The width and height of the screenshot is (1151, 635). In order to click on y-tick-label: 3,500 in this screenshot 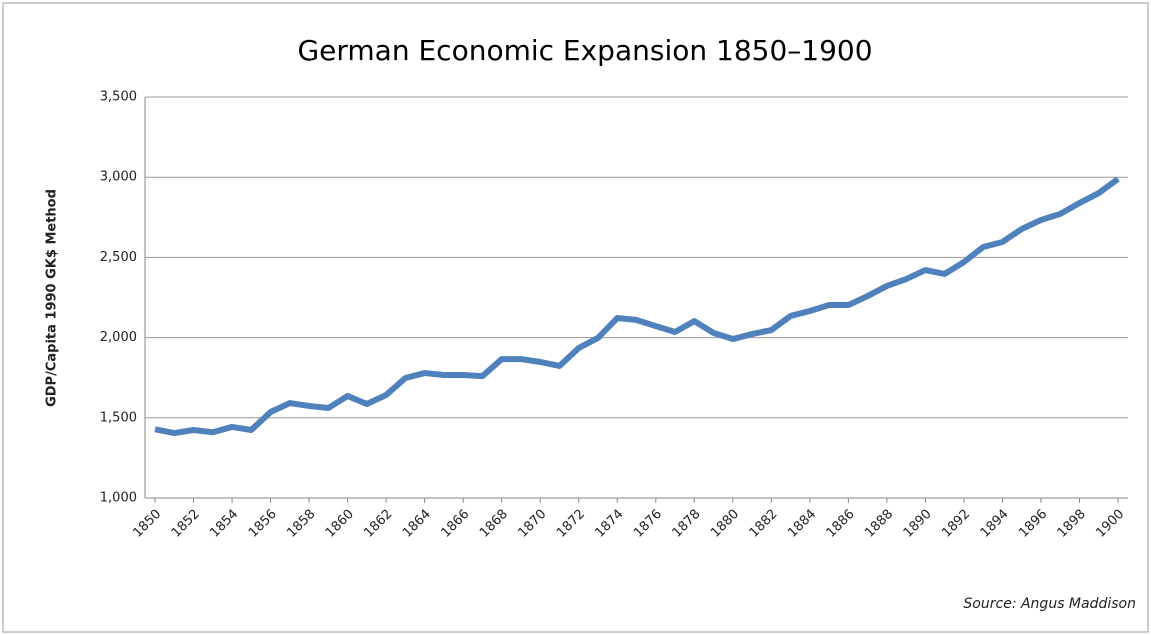, I will do `click(118, 97)`.